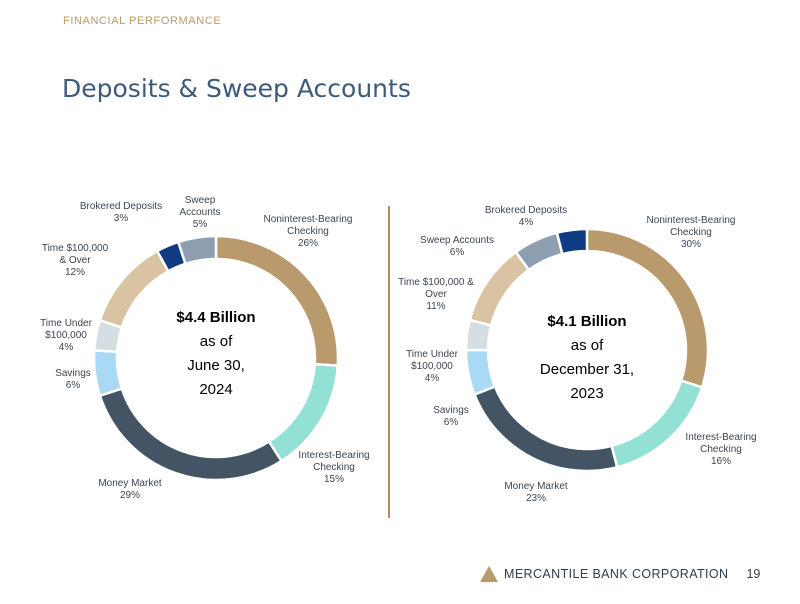 This screenshot has width=800, height=604. What do you see at coordinates (691, 232) in the screenshot?
I see `slice-label-noninterest: Noninterest-Bearing Checking 30%` at bounding box center [691, 232].